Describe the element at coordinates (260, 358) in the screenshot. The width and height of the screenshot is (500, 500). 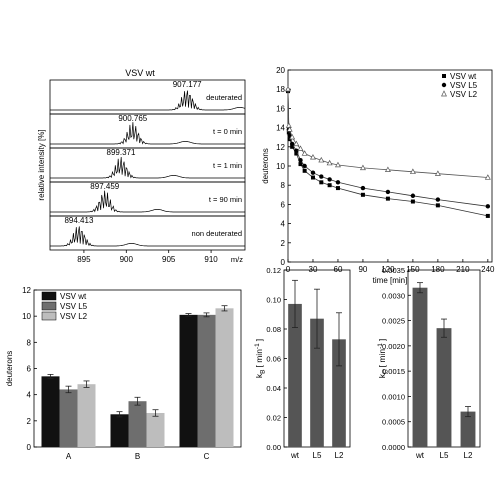
I see `y-axis-label: kB[ min-1]` at that location.